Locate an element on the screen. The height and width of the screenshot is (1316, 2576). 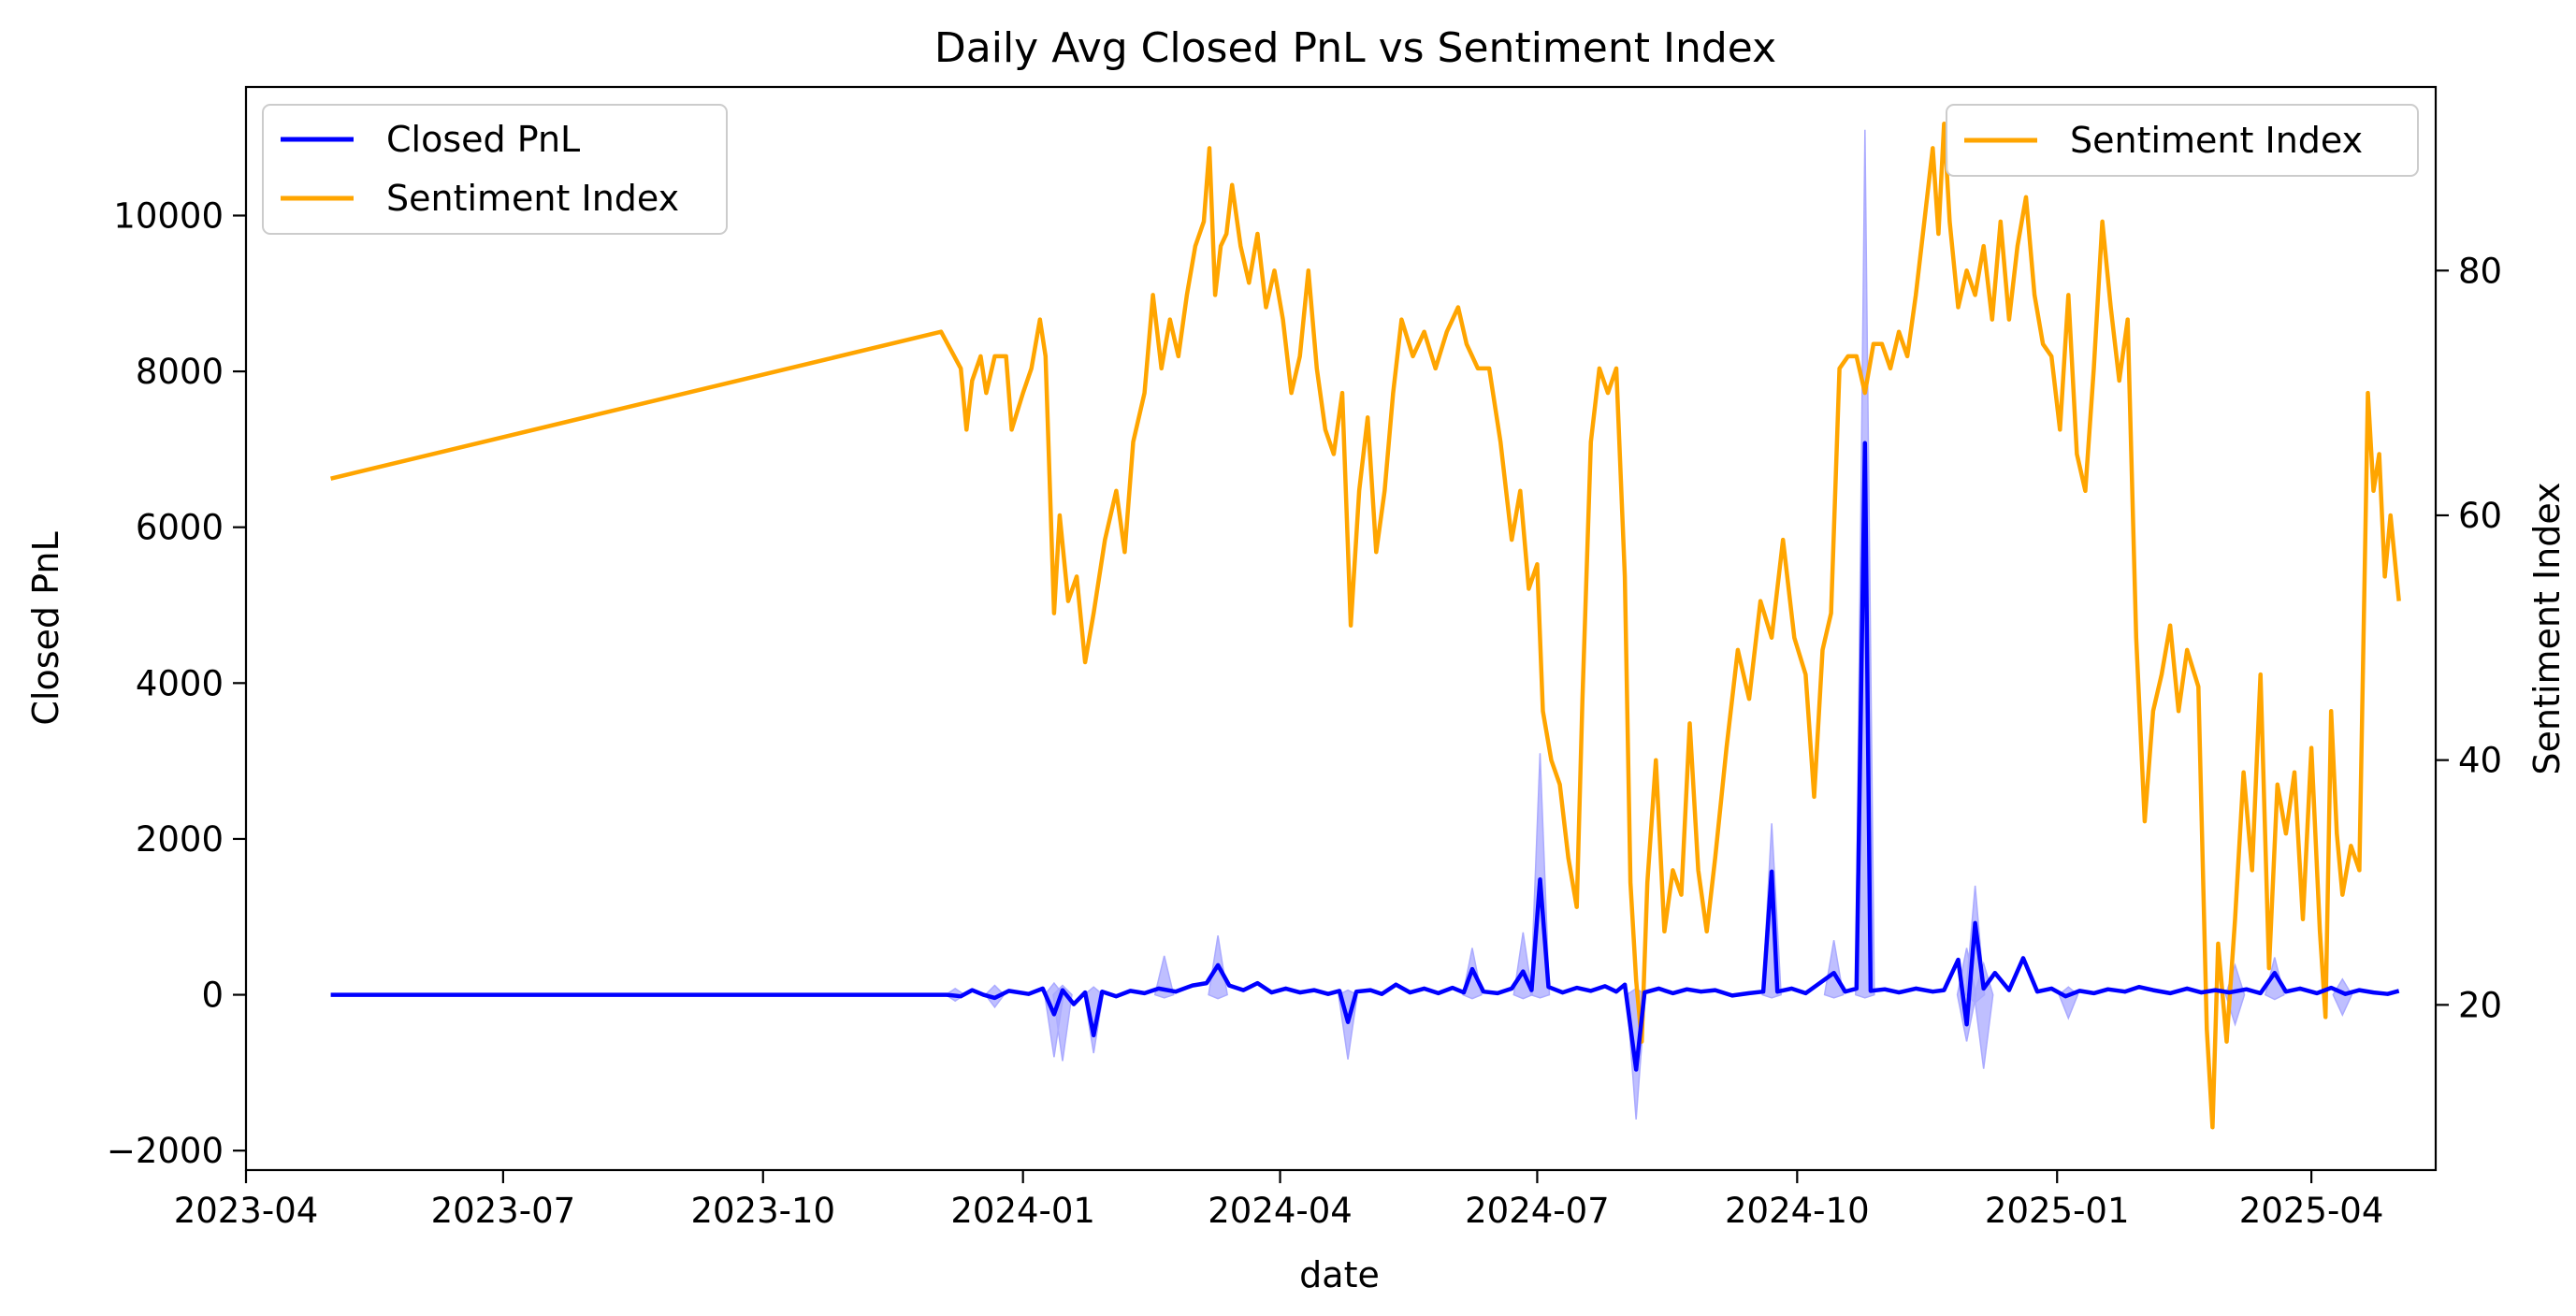
legend-right: Sentiment Index is located at coordinates (2182, 140).